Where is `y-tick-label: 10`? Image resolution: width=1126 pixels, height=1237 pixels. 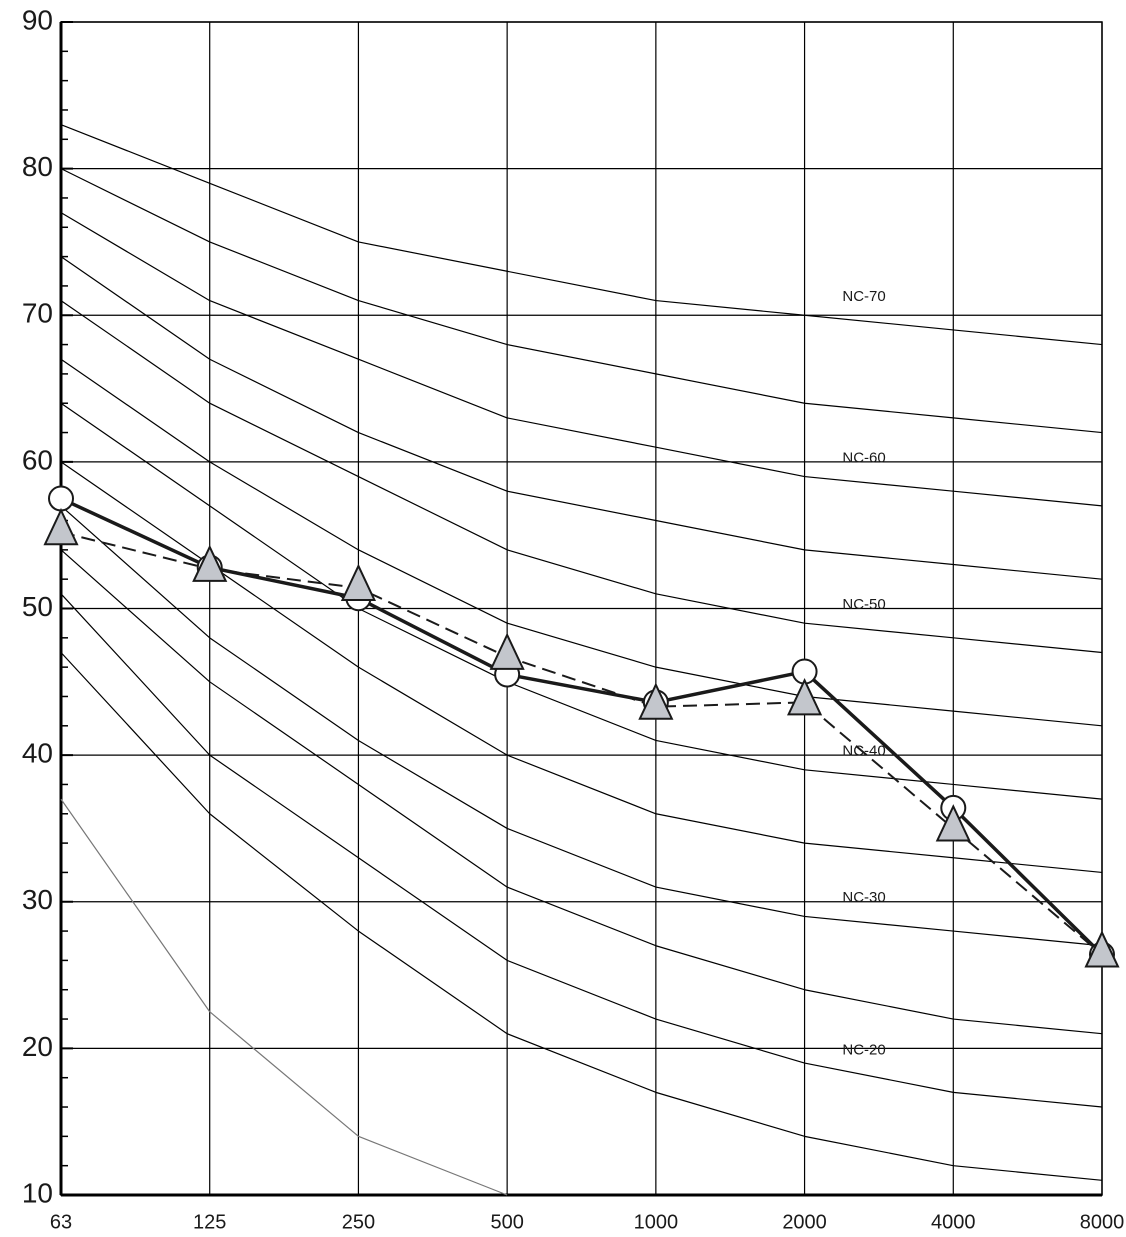 y-tick-label: 10 is located at coordinates (37, 1192).